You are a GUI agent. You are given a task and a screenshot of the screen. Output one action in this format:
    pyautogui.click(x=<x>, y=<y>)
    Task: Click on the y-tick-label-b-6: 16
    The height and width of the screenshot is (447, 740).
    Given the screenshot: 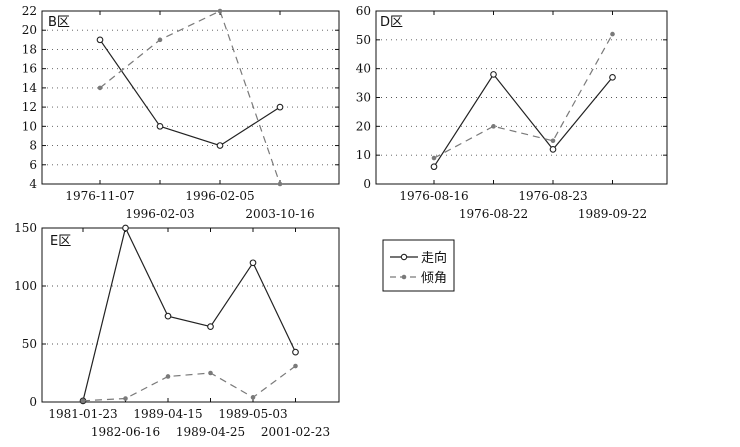 What is the action you would take?
    pyautogui.click(x=29, y=69)
    